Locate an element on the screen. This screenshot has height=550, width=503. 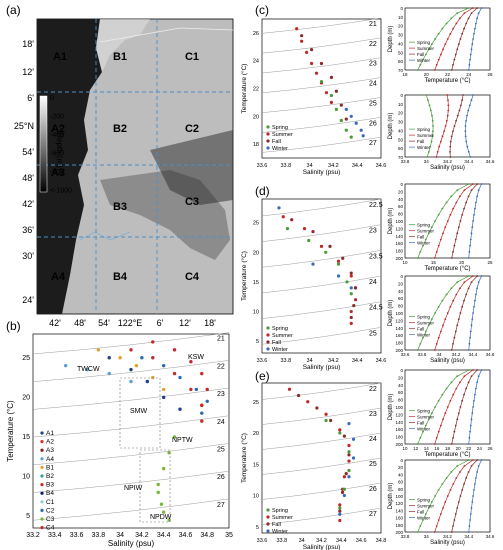
profile-x-tick: 24 is located at coordinates (469, 74).